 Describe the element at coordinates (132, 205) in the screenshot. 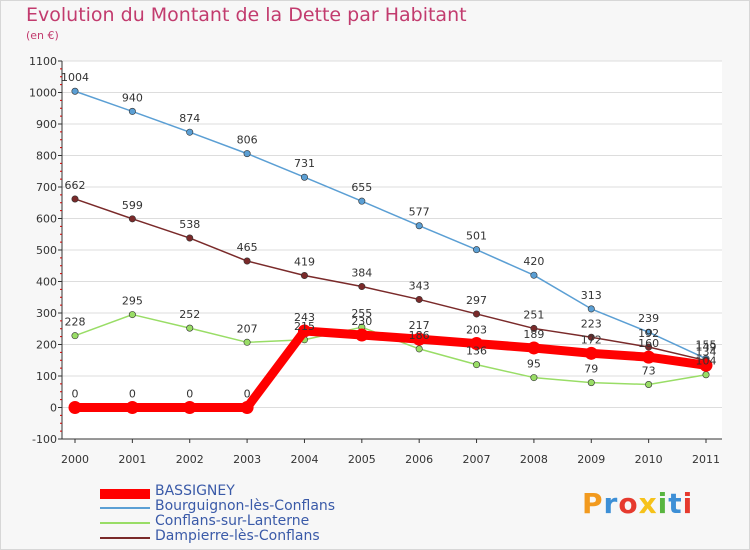

I see `data-label: 599` at that location.